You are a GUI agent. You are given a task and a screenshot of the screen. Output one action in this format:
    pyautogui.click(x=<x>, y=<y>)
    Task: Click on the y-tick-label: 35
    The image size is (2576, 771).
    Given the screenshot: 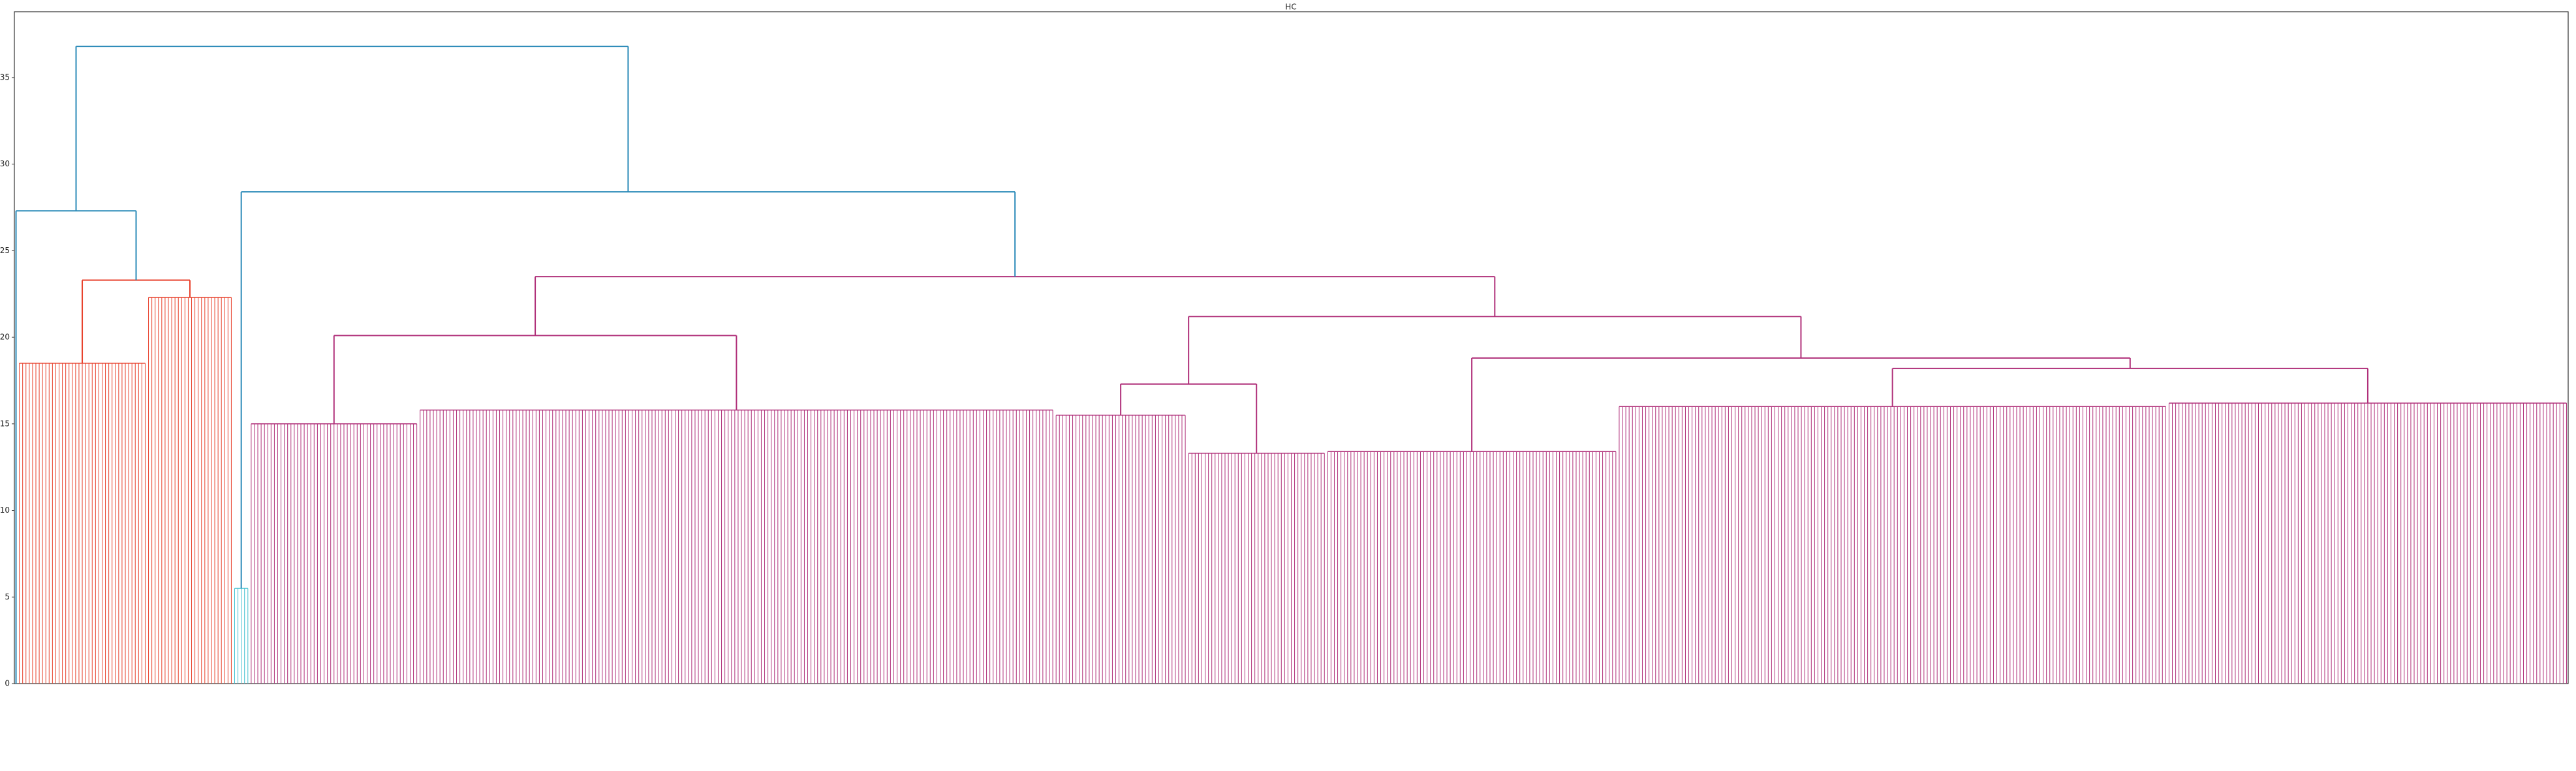 What is the action you would take?
    pyautogui.click(x=5, y=77)
    